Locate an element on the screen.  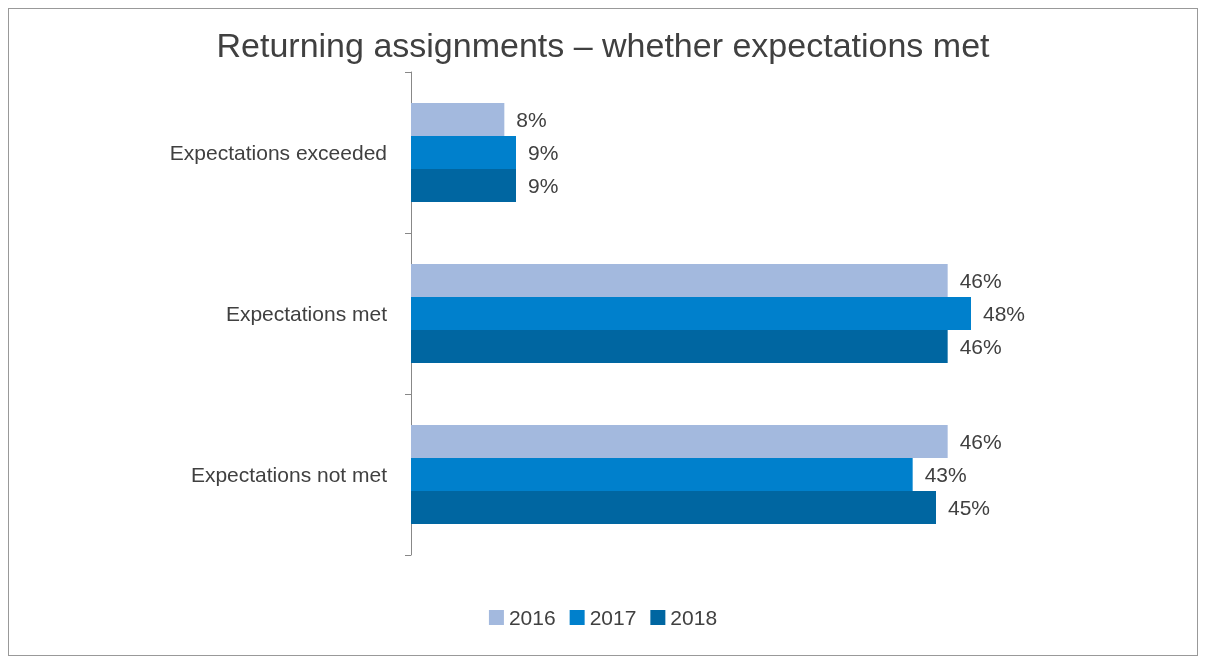
legend-label: 2018 is located at coordinates (694, 617).